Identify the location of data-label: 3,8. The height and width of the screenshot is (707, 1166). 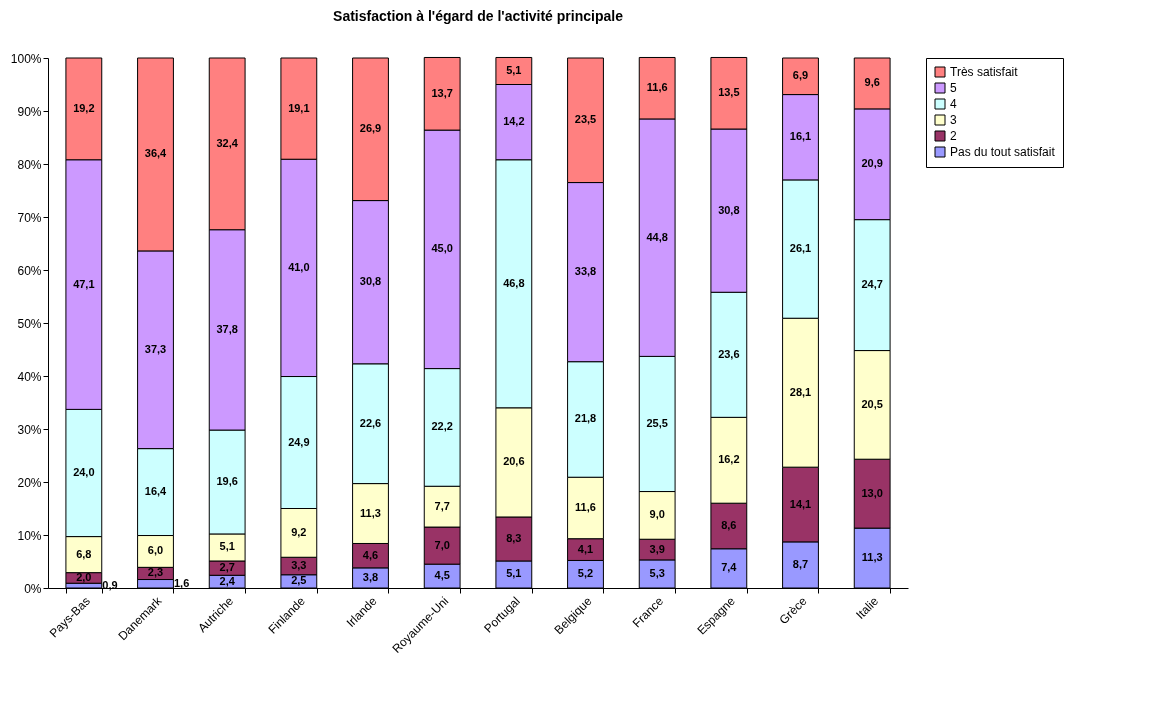
(370, 576).